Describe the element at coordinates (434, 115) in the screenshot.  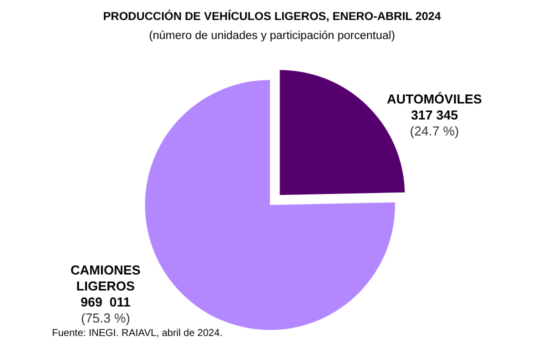
I see `data-label: 317 345` at that location.